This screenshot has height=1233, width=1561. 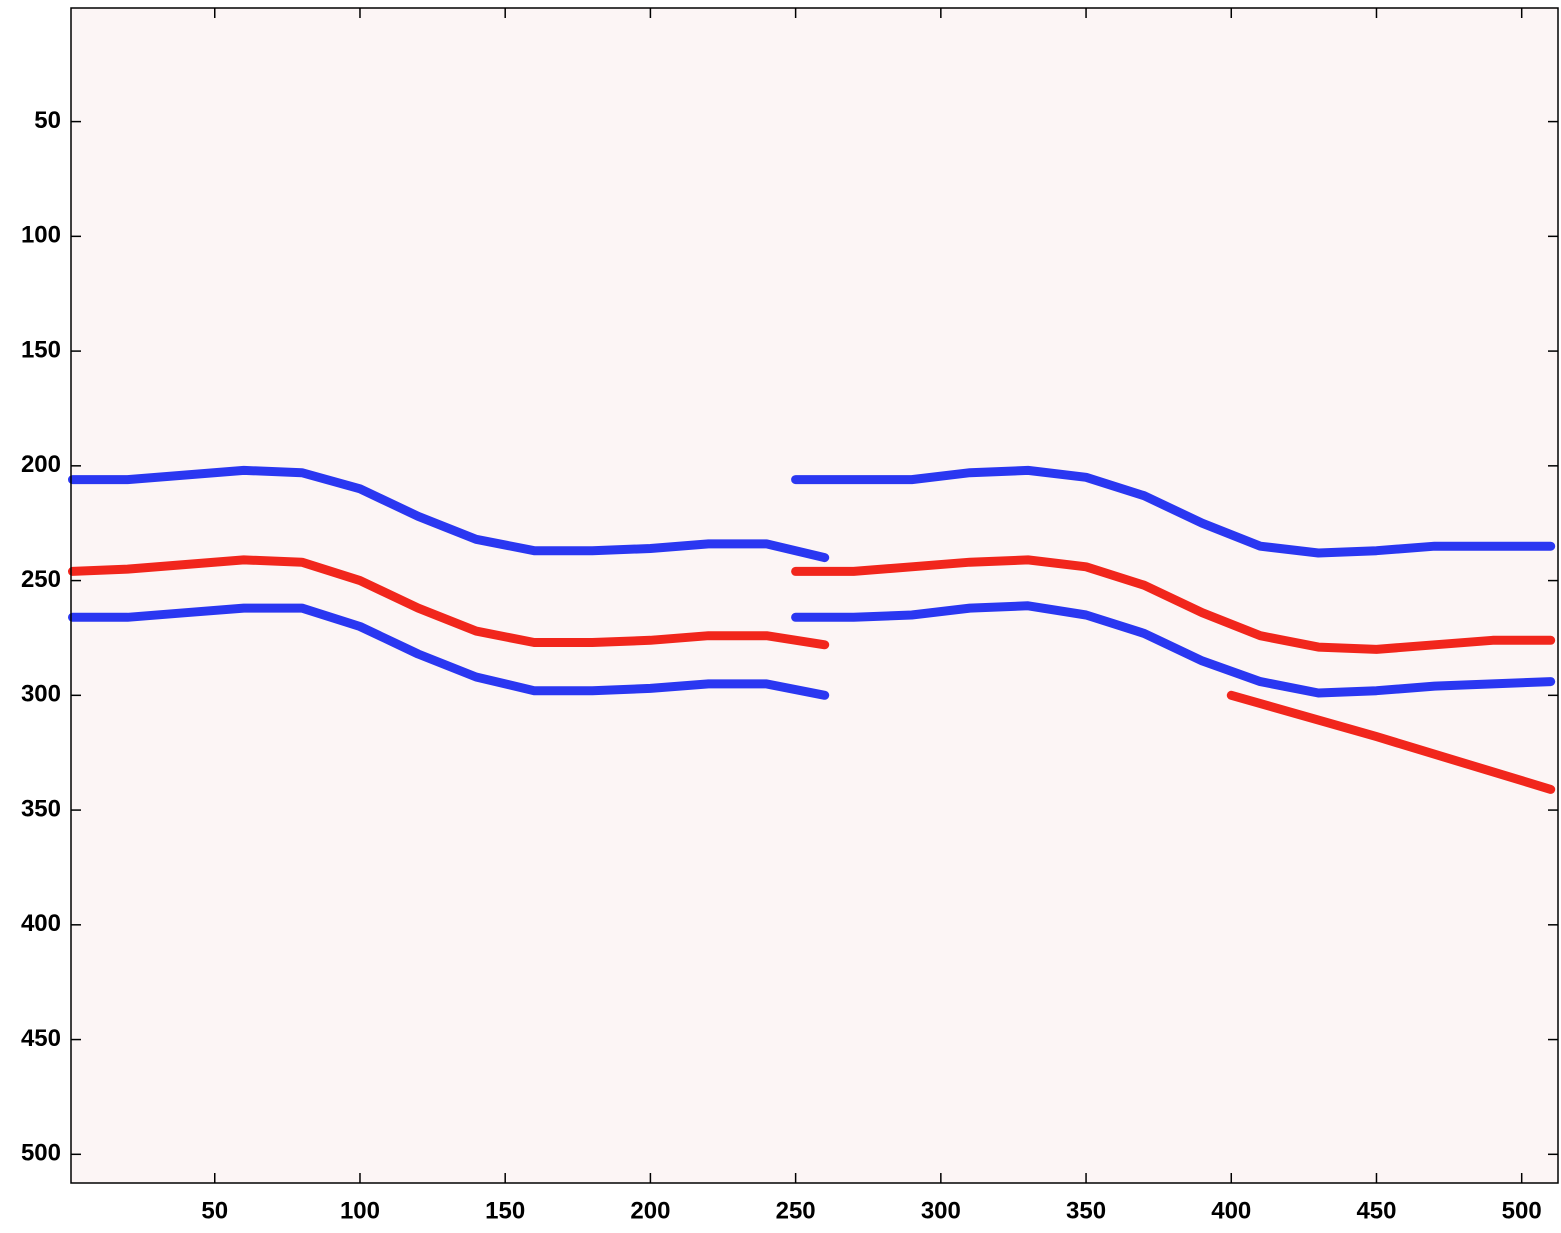 What do you see at coordinates (650, 1210) in the screenshot?
I see `x-tick-label: 200` at bounding box center [650, 1210].